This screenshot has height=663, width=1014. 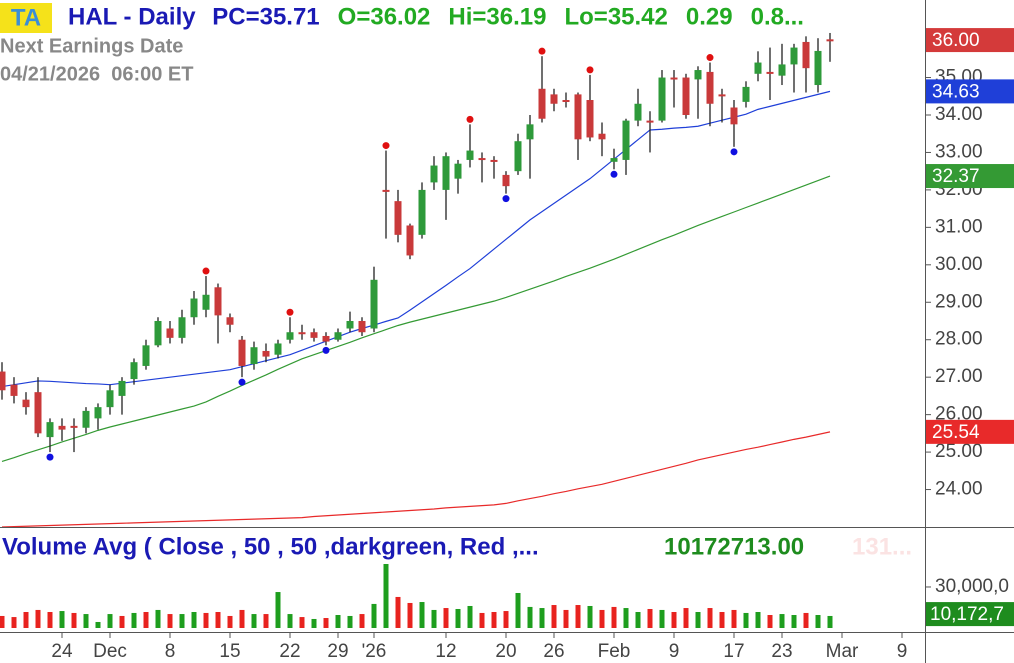 I want to click on y-tick-label: 30,000,0, so click(x=972, y=586).